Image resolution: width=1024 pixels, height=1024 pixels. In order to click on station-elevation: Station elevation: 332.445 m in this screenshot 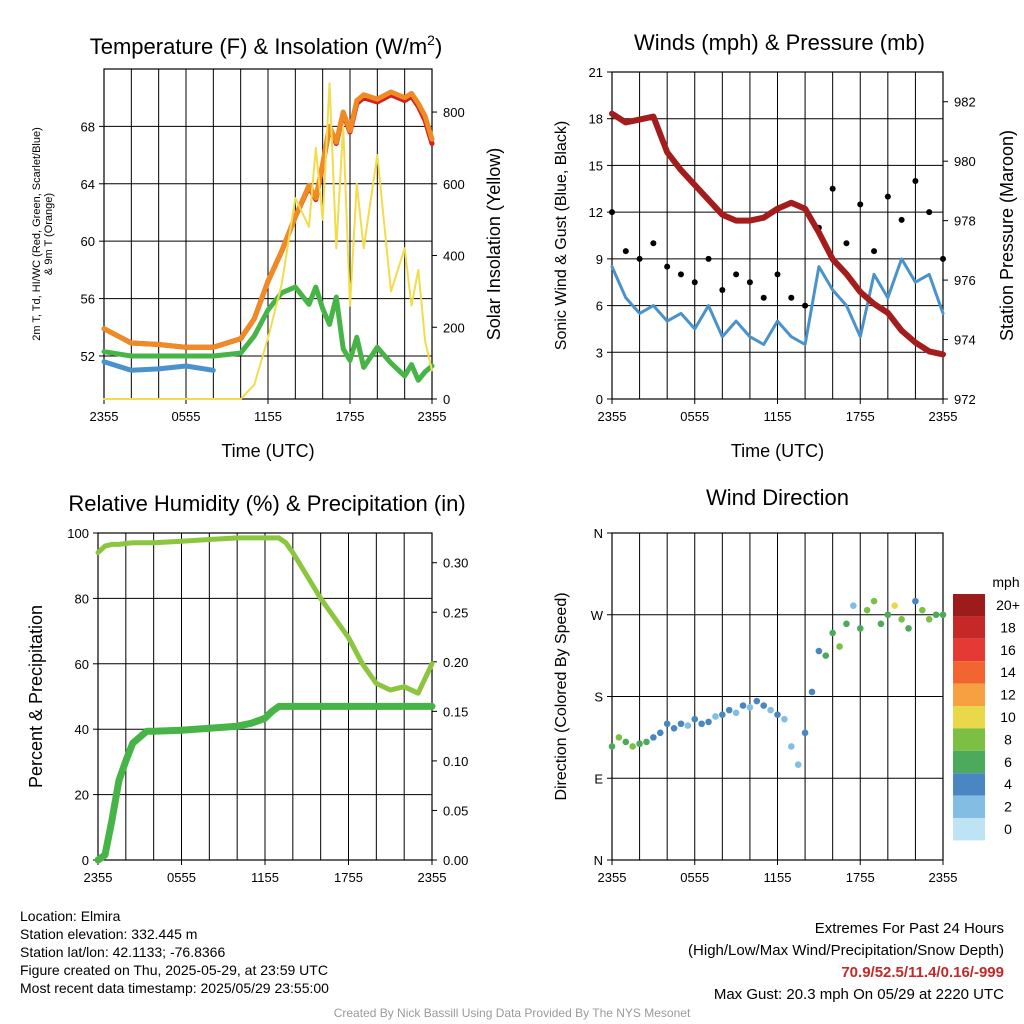, I will do `click(109, 934)`.